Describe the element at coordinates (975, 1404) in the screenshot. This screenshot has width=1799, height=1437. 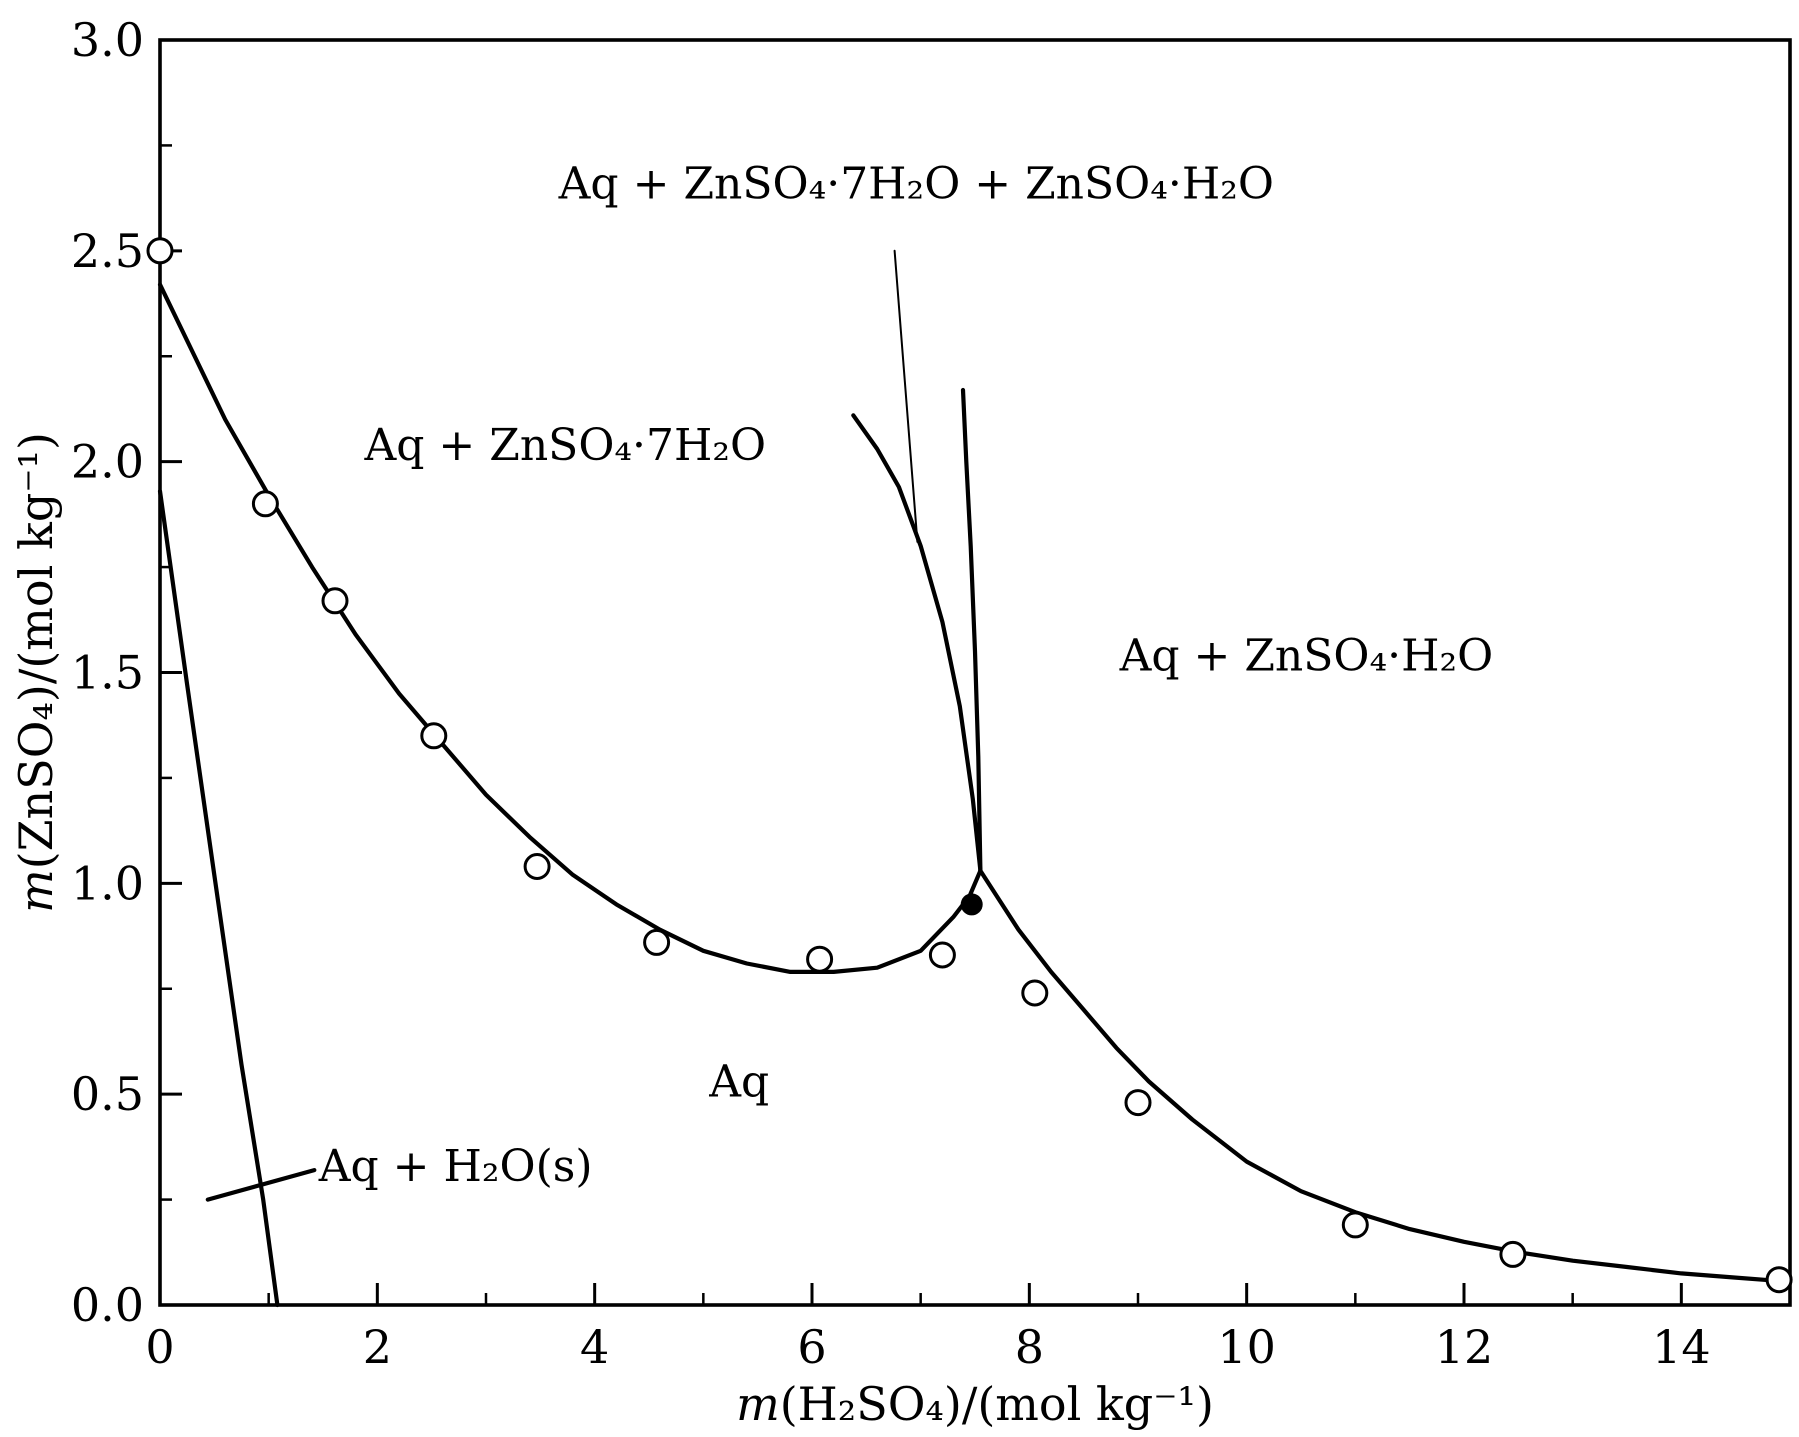
I see `x-axis-label: m(H₂SO₄)/(mol kg⁻¹)` at that location.